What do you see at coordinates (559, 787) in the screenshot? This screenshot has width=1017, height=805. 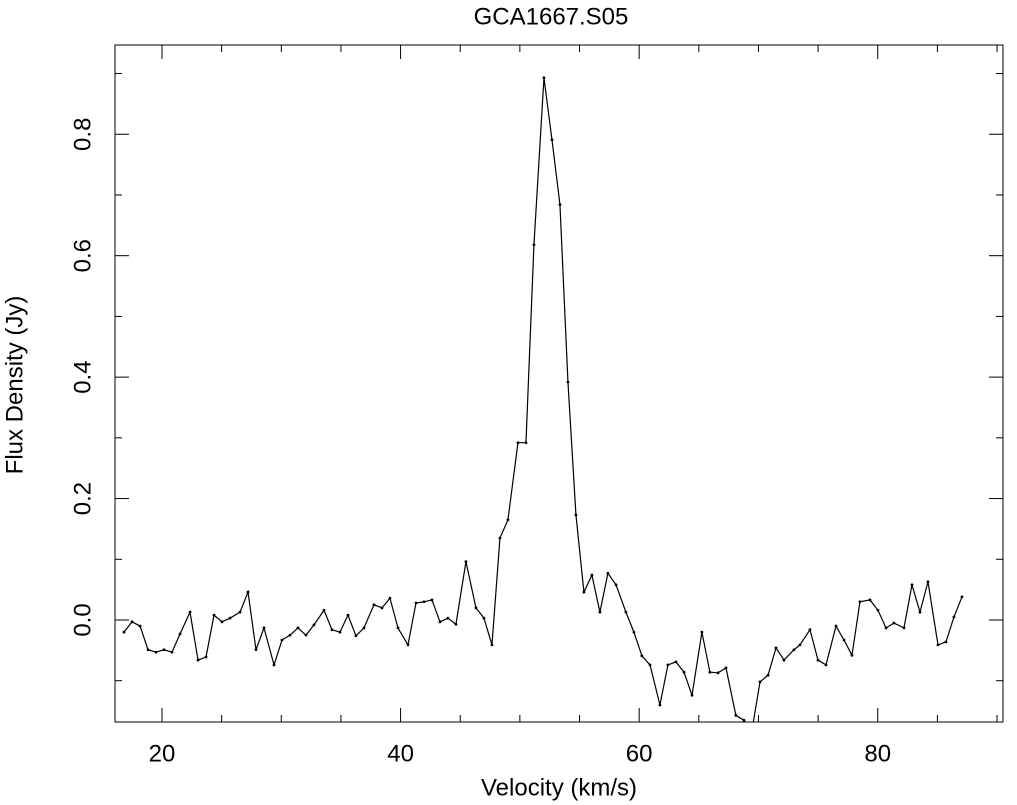 I see `x-axis-label: Velocity (km/s)` at bounding box center [559, 787].